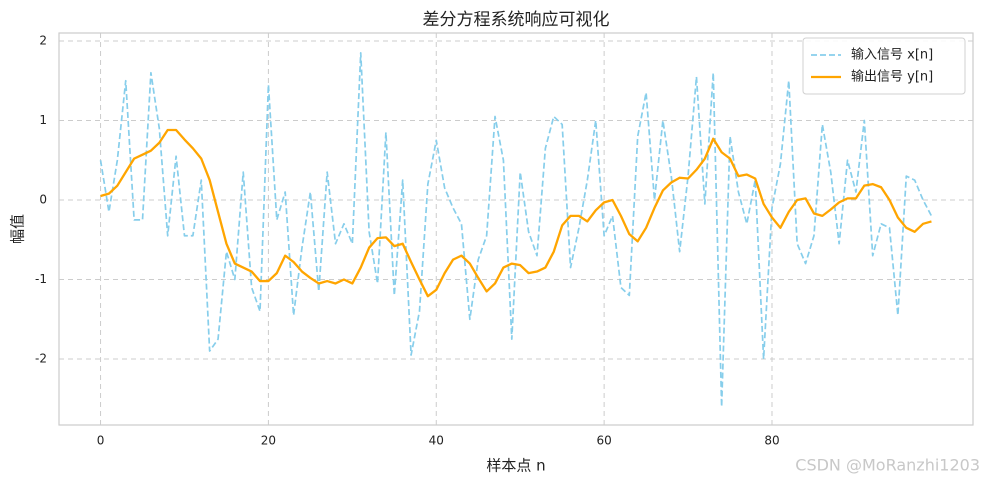 This screenshot has height=483, width=984. What do you see at coordinates (603, 441) in the screenshot?
I see `x-tick-label: 60` at bounding box center [603, 441].